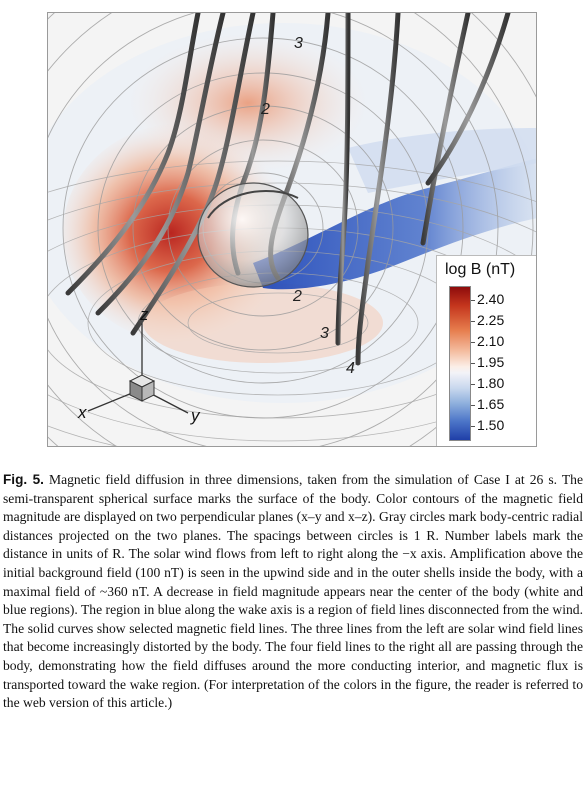  I want to click on axis-label-x: x, so click(82, 412).